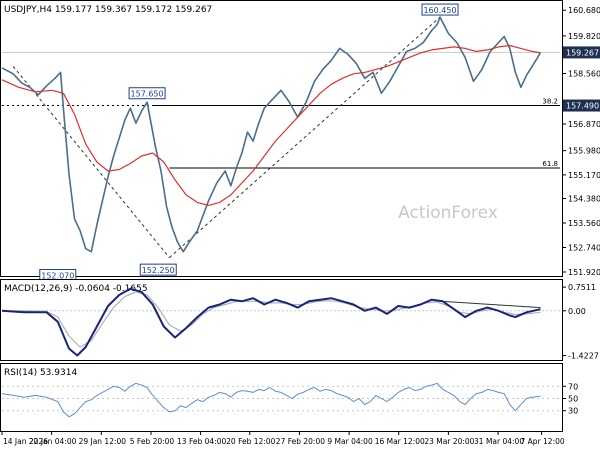  What do you see at coordinates (584, 247) in the screenshot?
I see `price-y-tick-label: 152.740` at bounding box center [584, 247].